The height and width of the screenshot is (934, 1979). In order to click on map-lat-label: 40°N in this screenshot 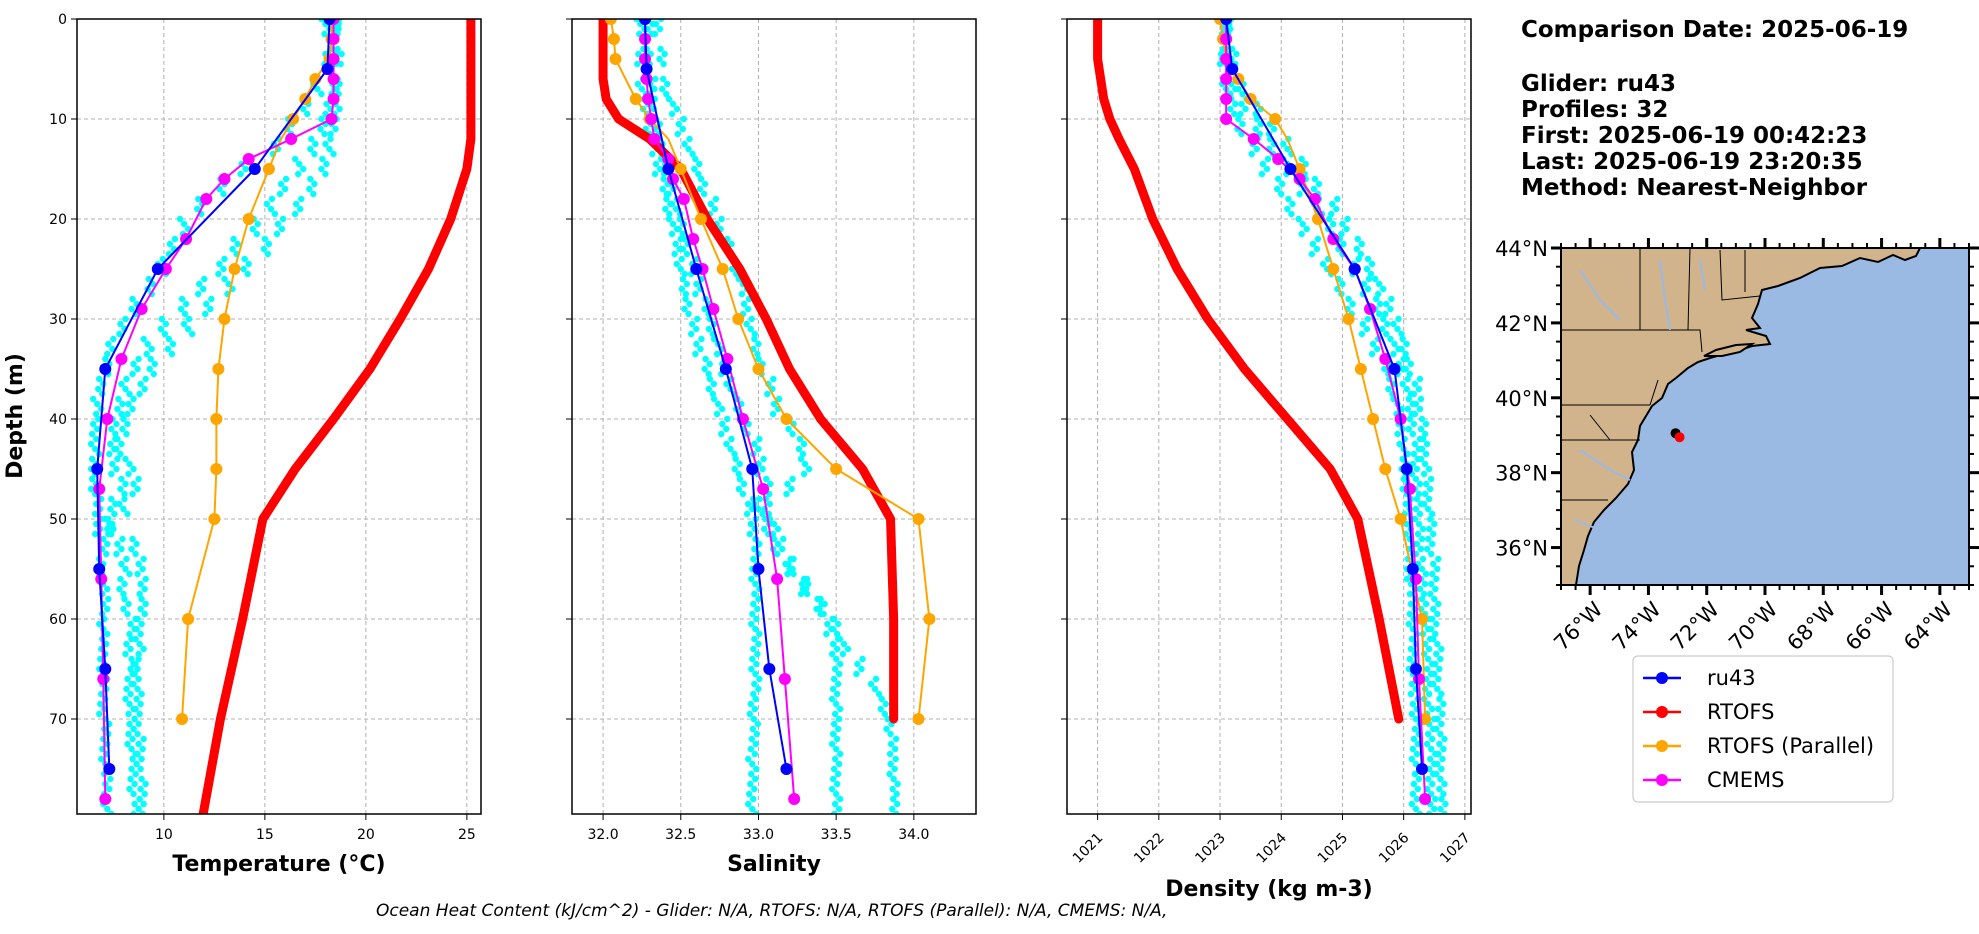, I will do `click(1521, 399)`.